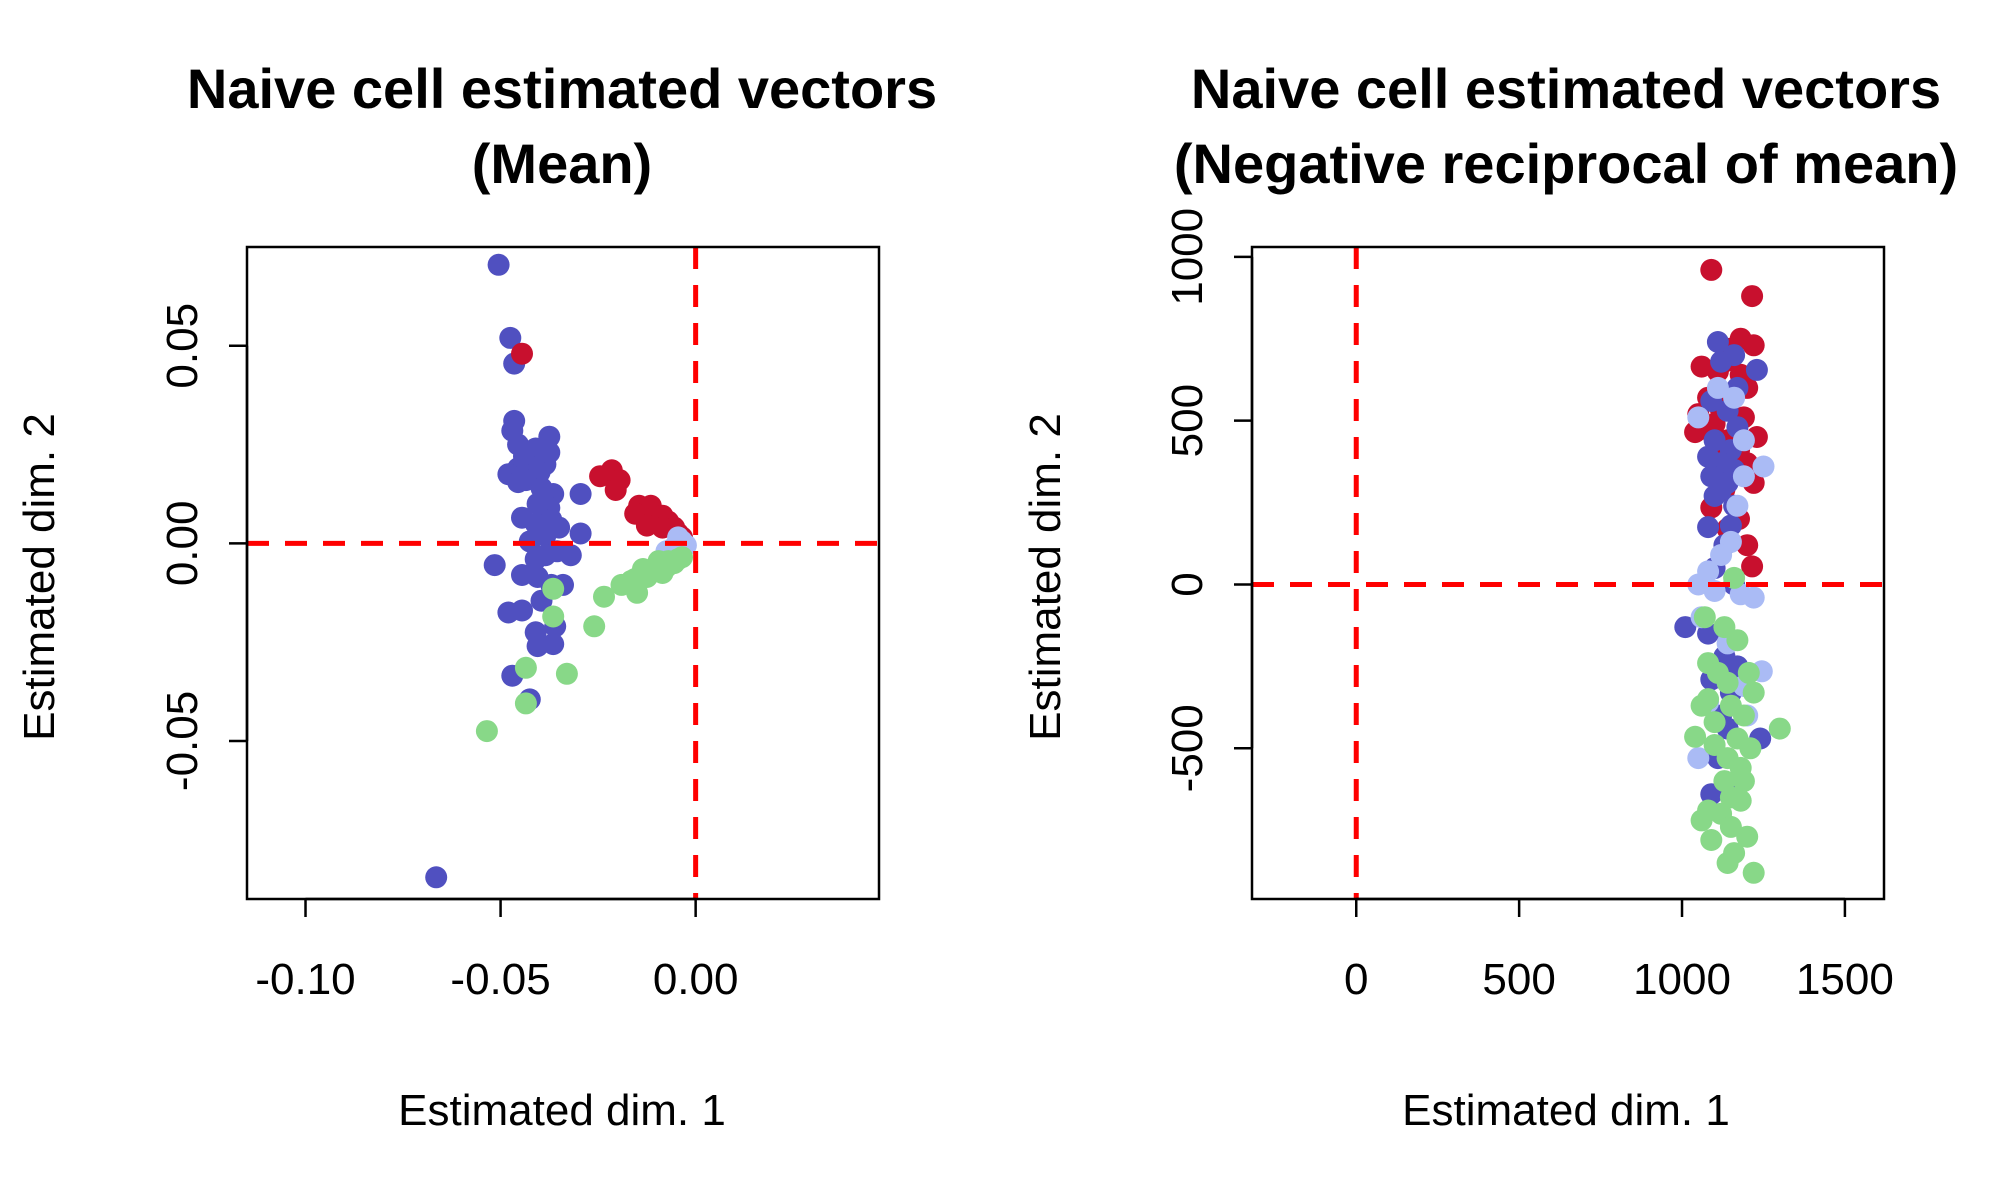  Describe the element at coordinates (497, 950) in the screenshot. I see `x-axis: -0.10 -0.05 0.00` at that location.